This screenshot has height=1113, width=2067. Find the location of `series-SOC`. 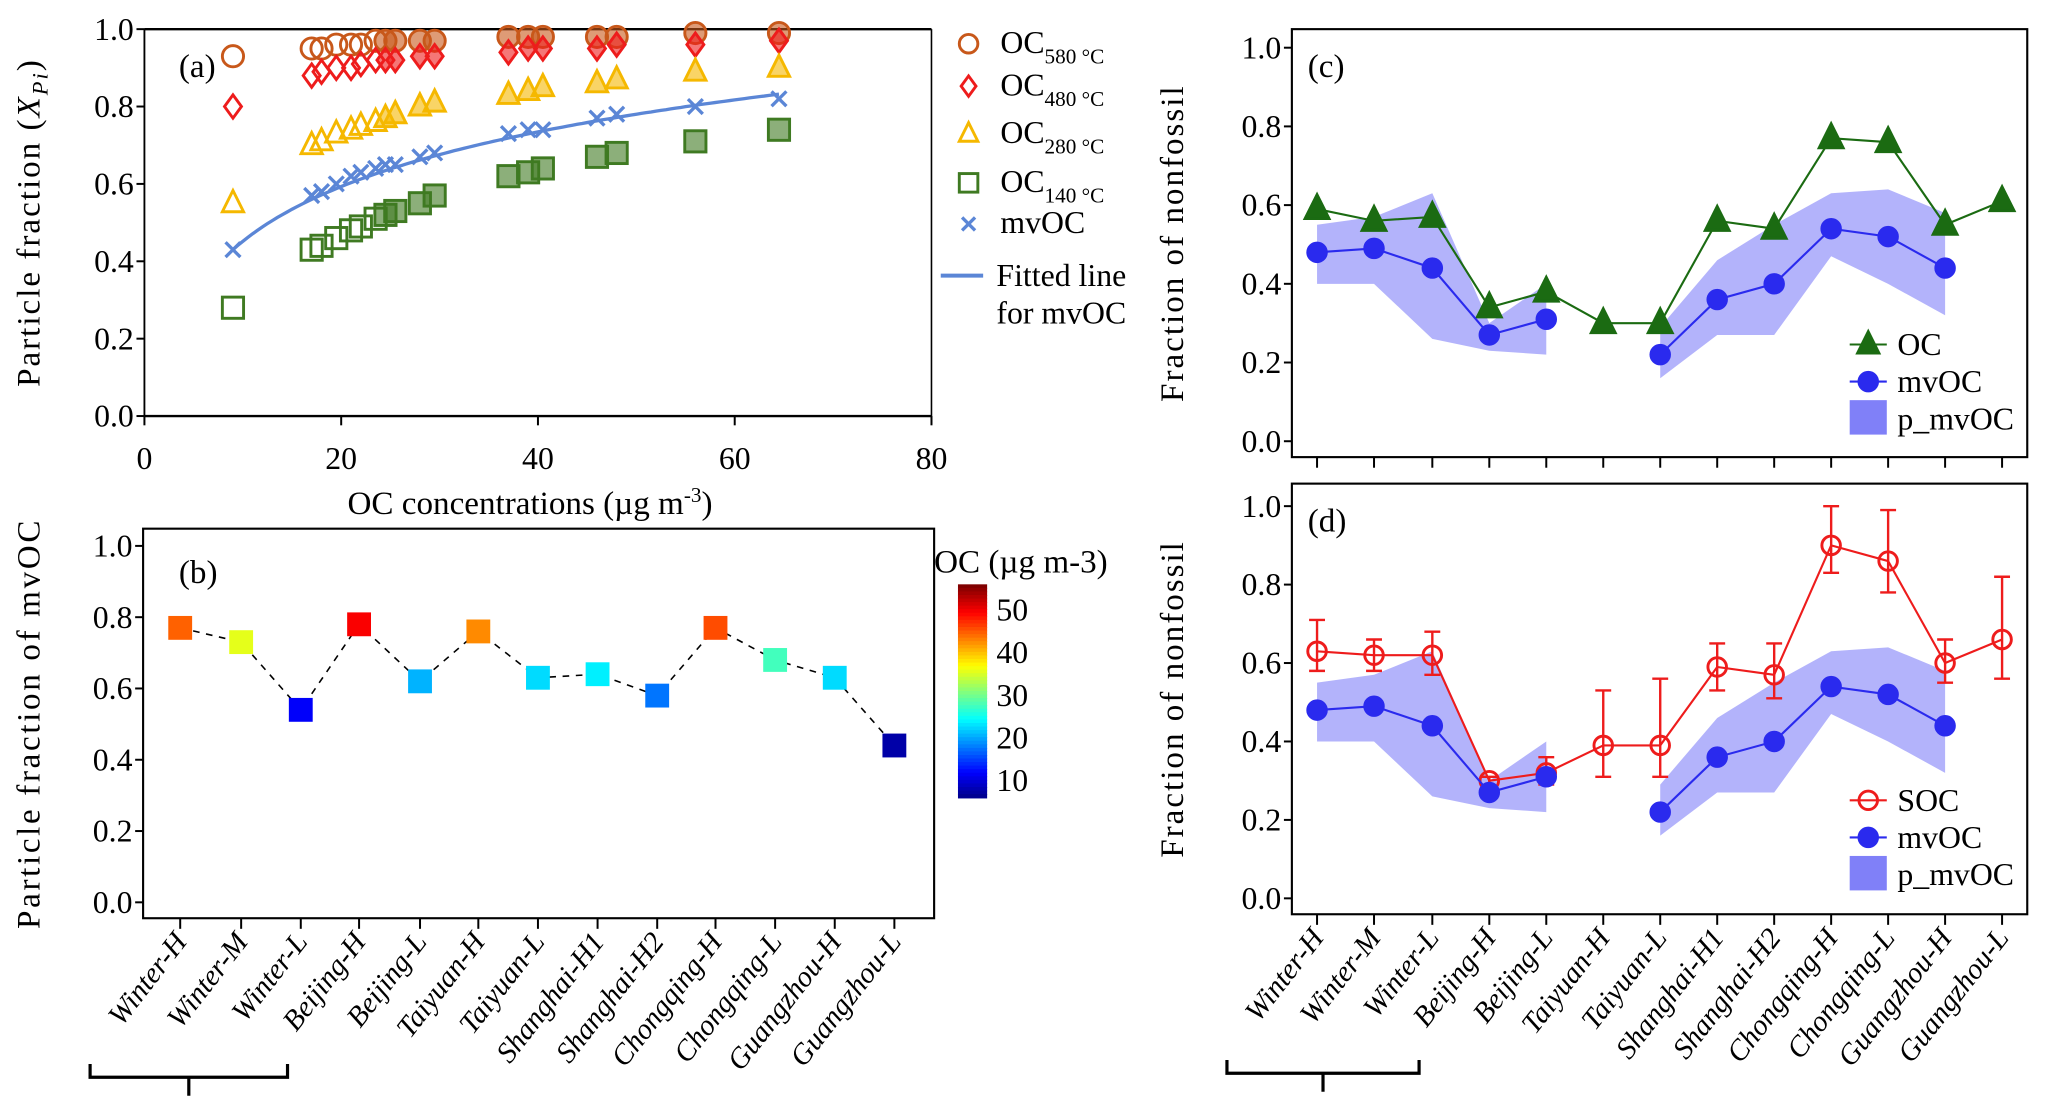

series-SOC is located at coordinates (1659, 648).